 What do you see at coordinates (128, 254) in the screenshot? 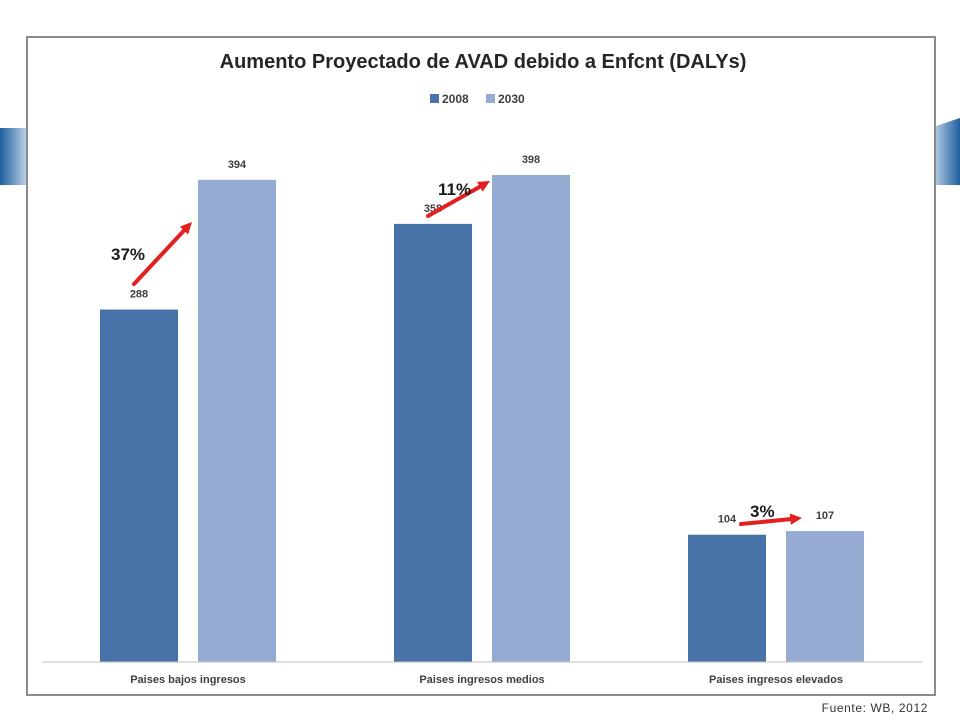
I see `growth-label-paises-bajos-ingresos: 37%` at bounding box center [128, 254].